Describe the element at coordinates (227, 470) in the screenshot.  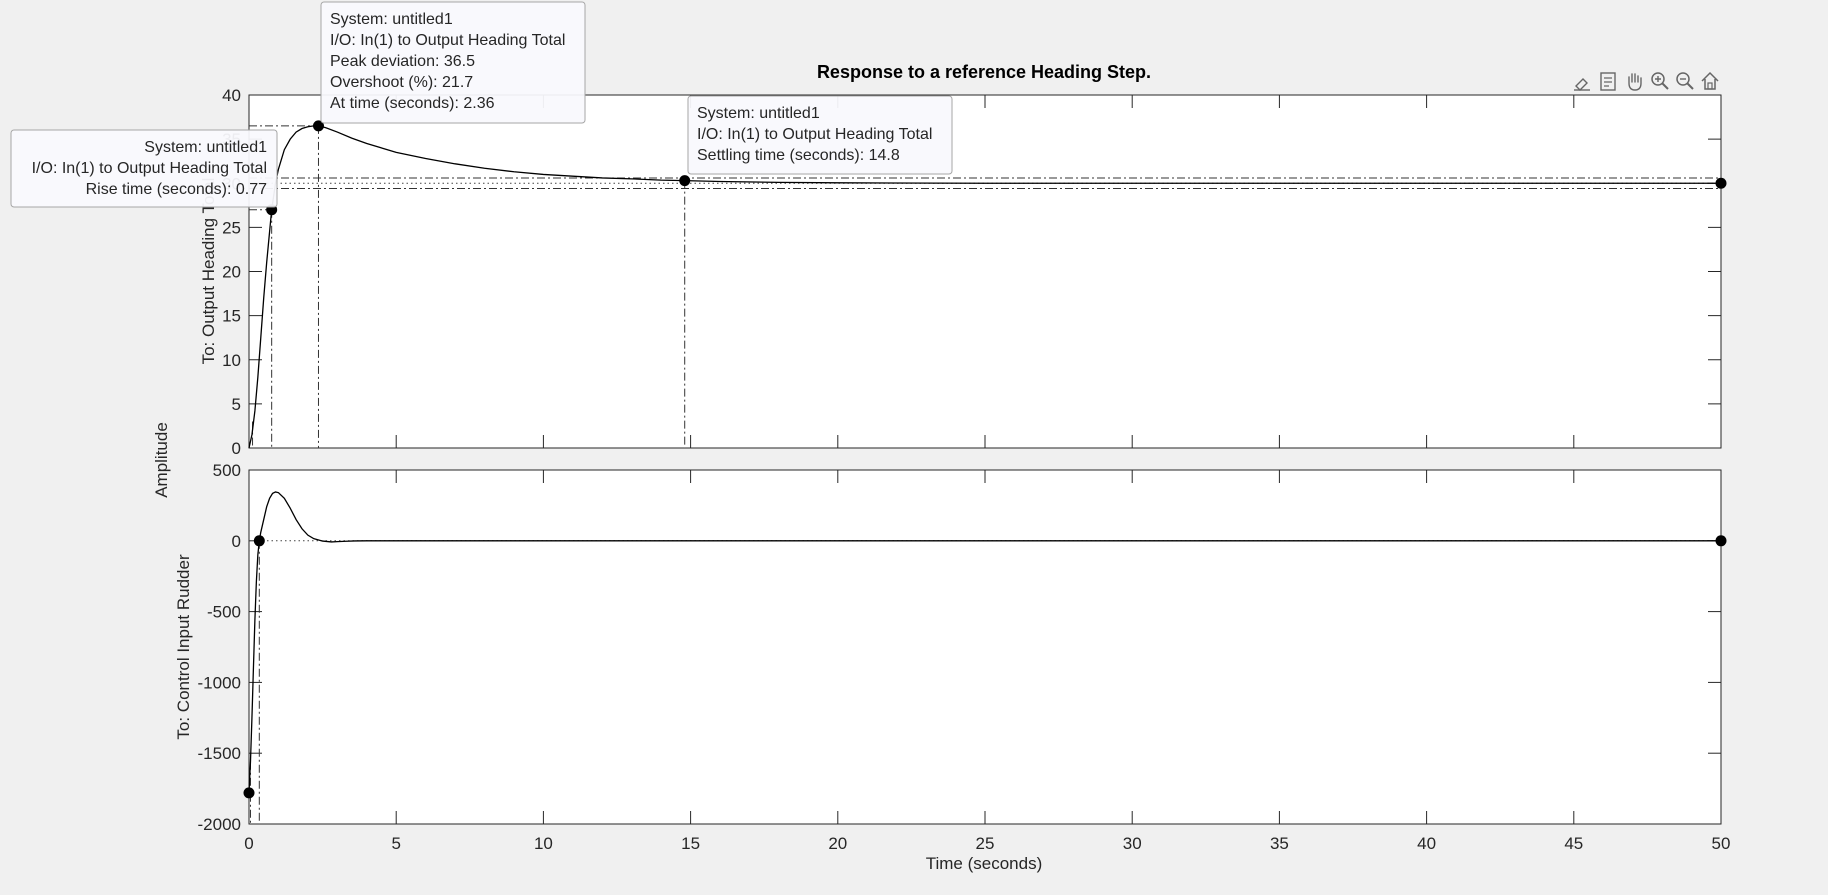
I see `y-tick-label: 500` at that location.